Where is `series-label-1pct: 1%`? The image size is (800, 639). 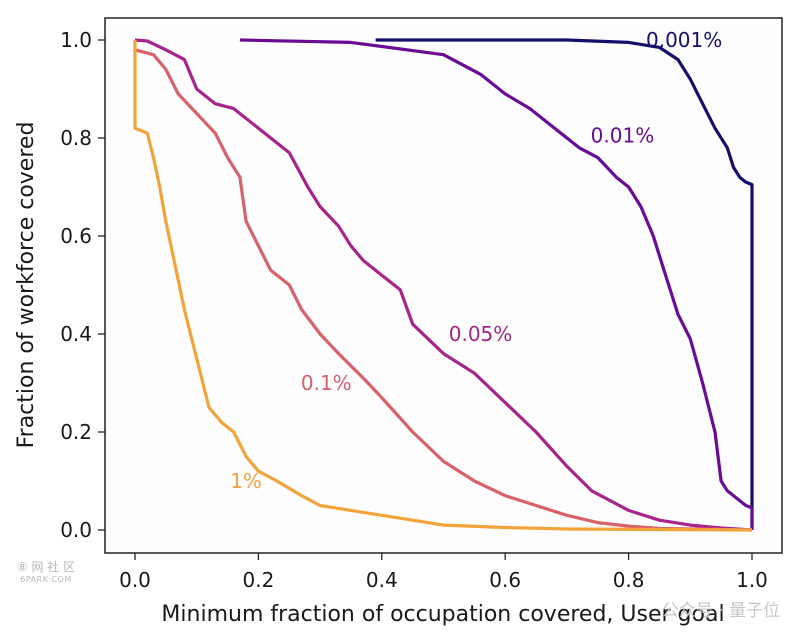 series-label-1pct: 1% is located at coordinates (246, 481).